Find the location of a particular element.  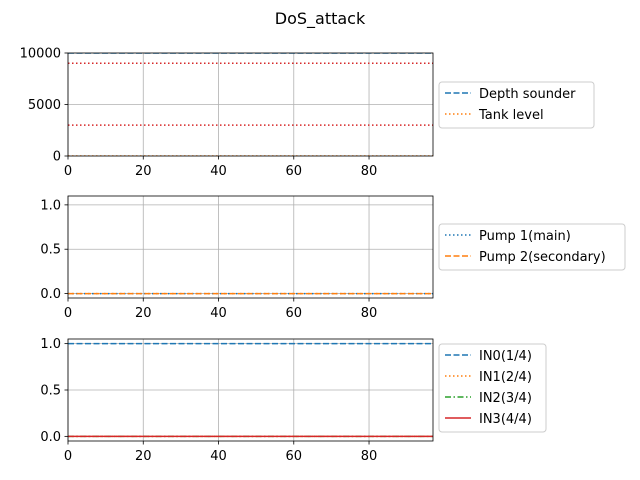

y-tick-label: 0 is located at coordinates (57, 157).